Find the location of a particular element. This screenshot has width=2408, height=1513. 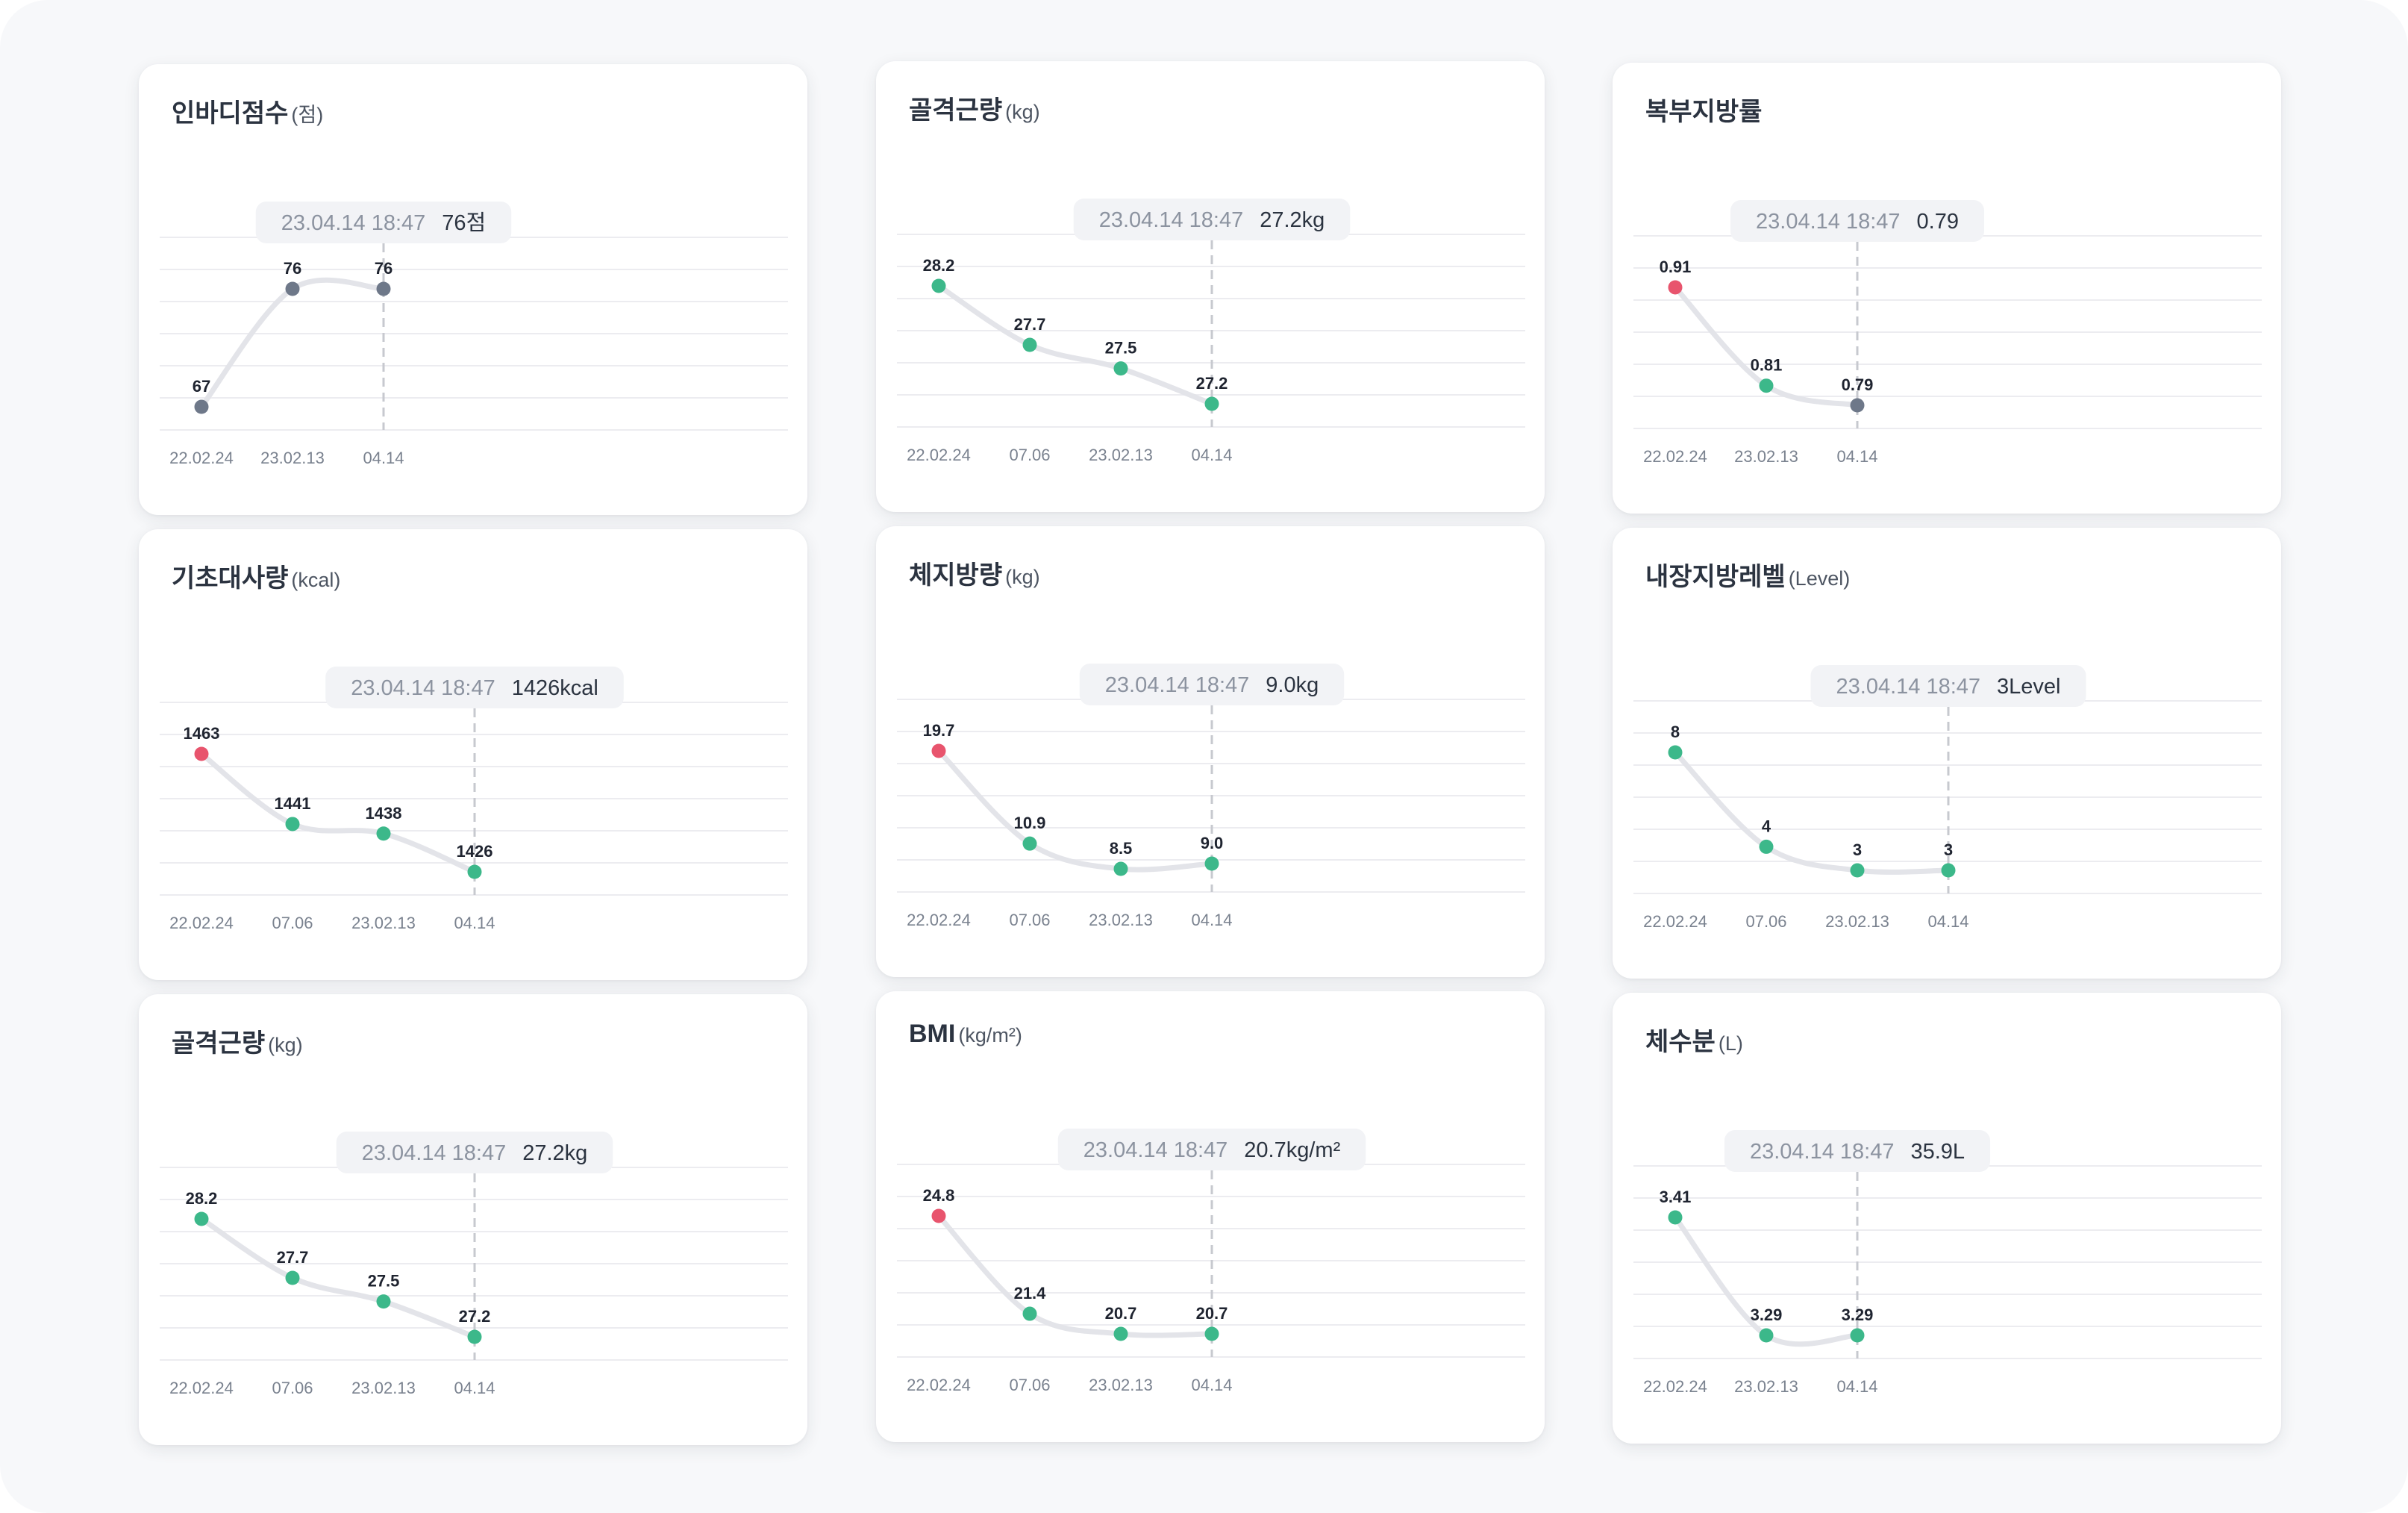

metric-unit: (Level) is located at coordinates (1819, 578).